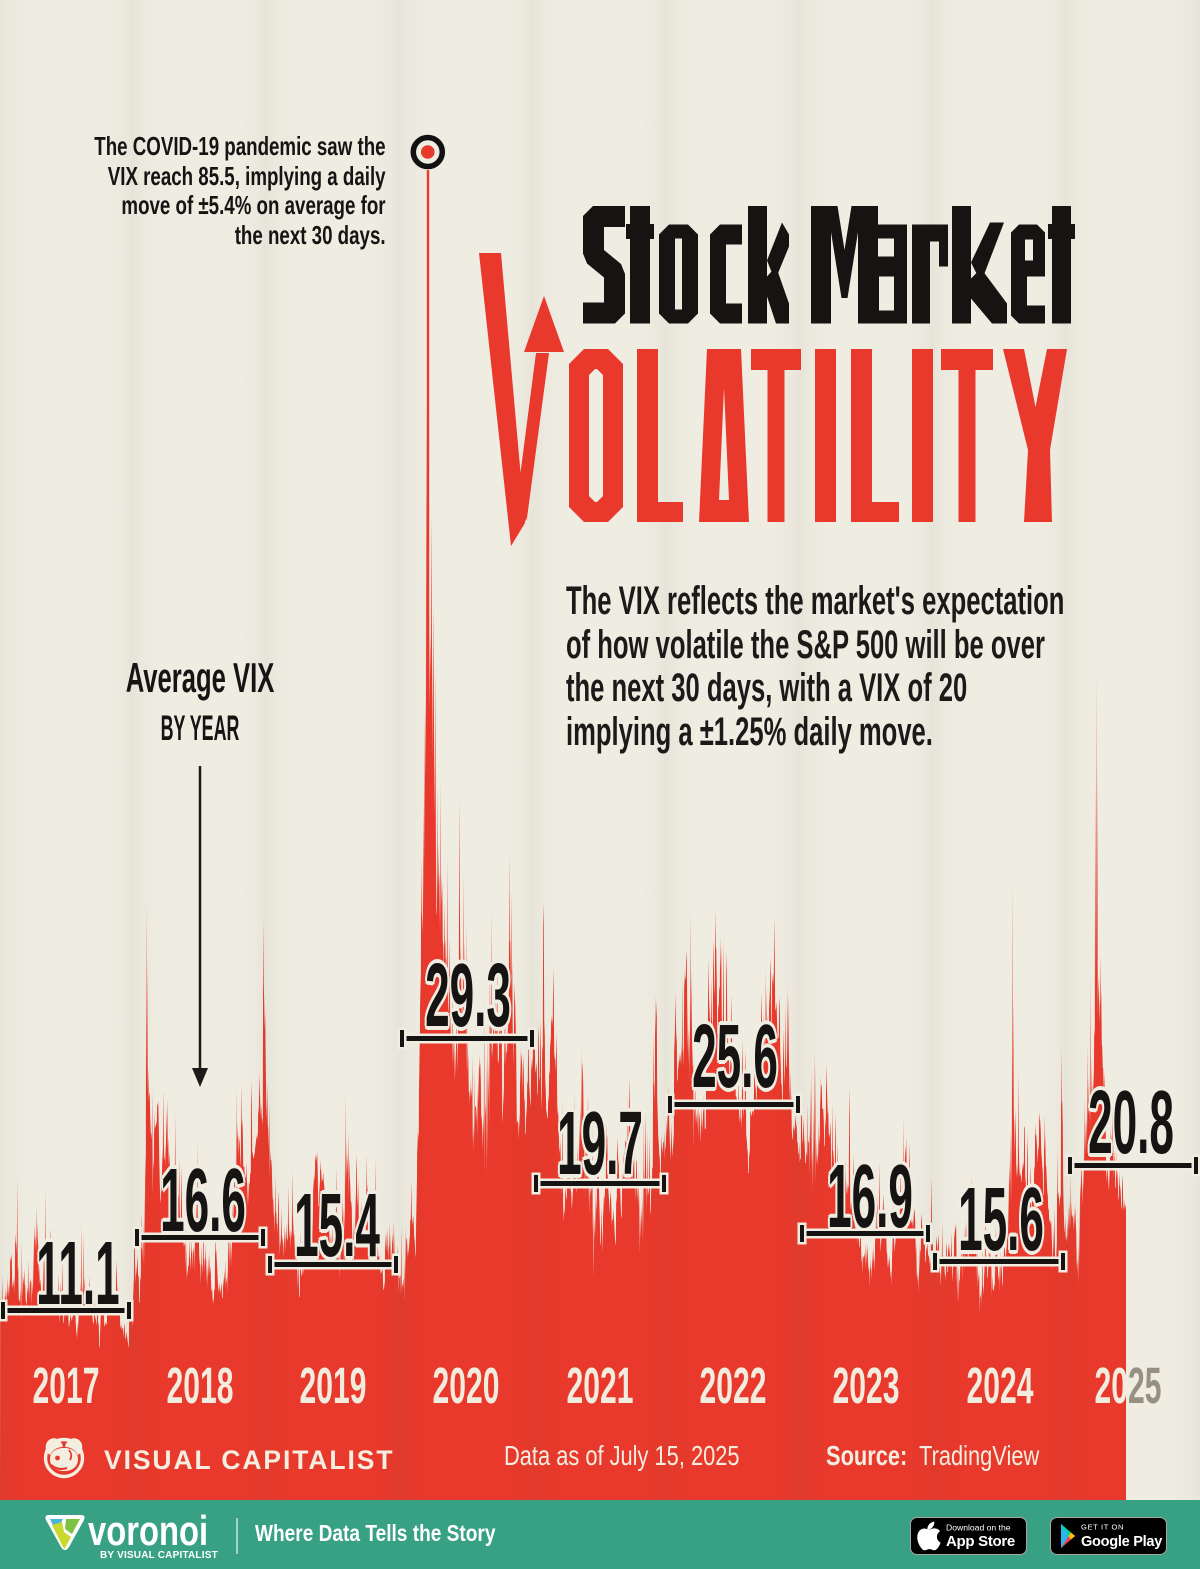 This screenshot has width=1200, height=1569. What do you see at coordinates (980, 1541) in the screenshot?
I see `svg-text: App Store` at bounding box center [980, 1541].